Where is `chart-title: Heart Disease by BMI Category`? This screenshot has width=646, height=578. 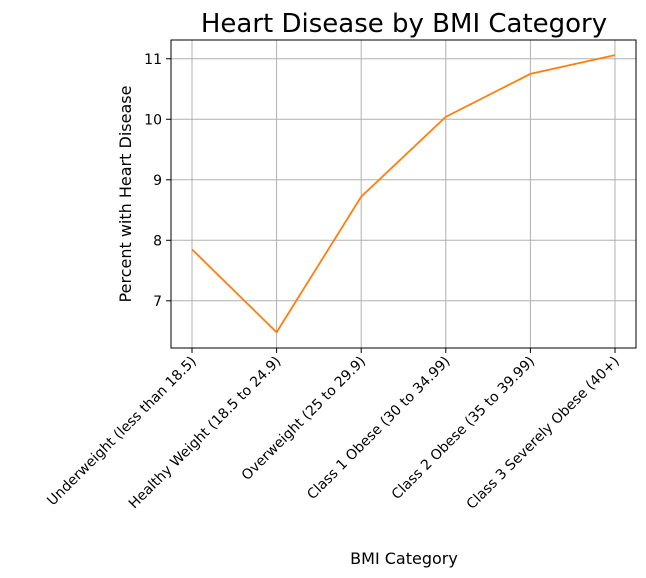 chart-title: Heart Disease by BMI Category is located at coordinates (404, 24).